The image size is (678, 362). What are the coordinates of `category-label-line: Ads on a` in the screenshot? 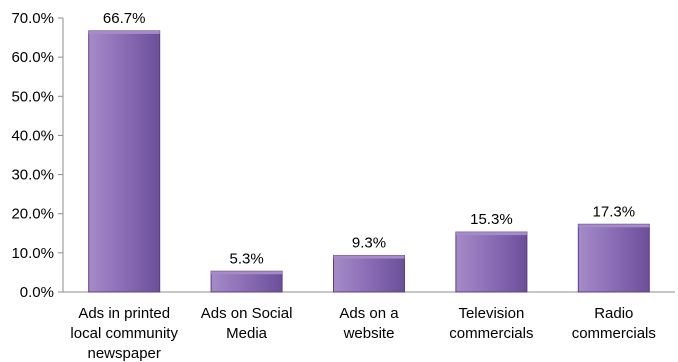 It's located at (369, 313).